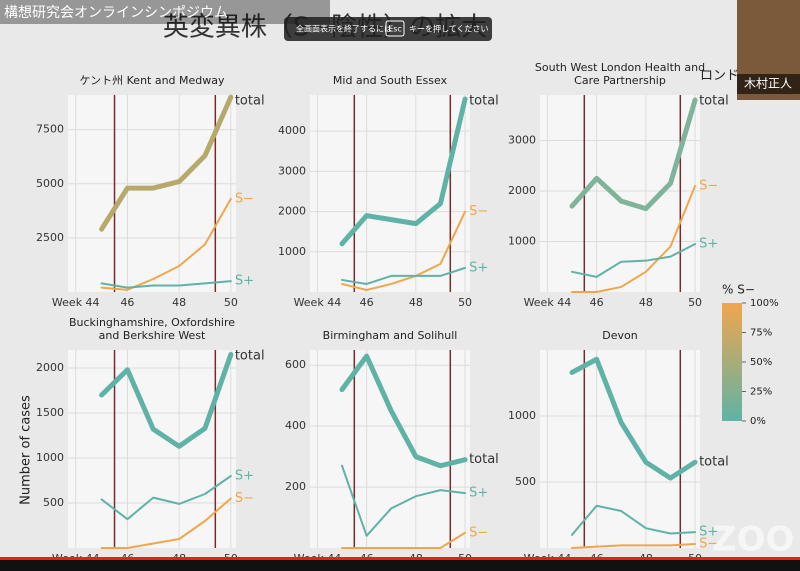 This screenshot has width=800, height=571. I want to click on speaker-name: 木村正人, so click(768, 84).